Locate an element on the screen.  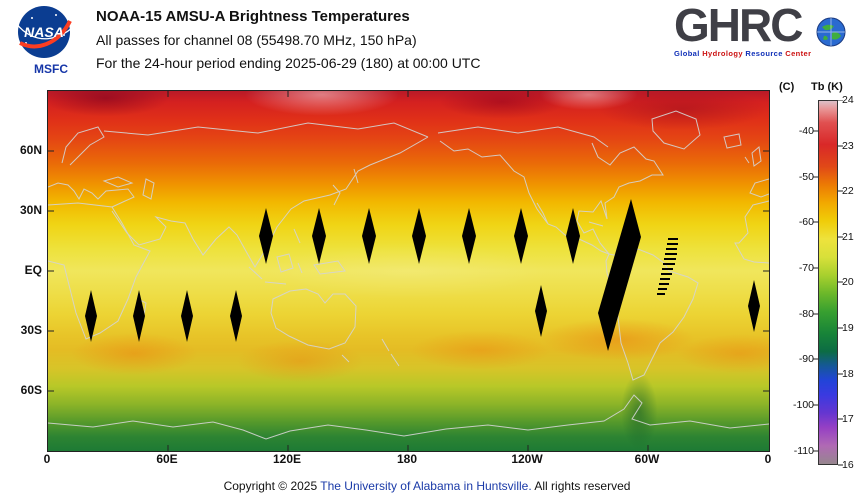
x-axis-label-120w: 120W is located at coordinates (527, 459).